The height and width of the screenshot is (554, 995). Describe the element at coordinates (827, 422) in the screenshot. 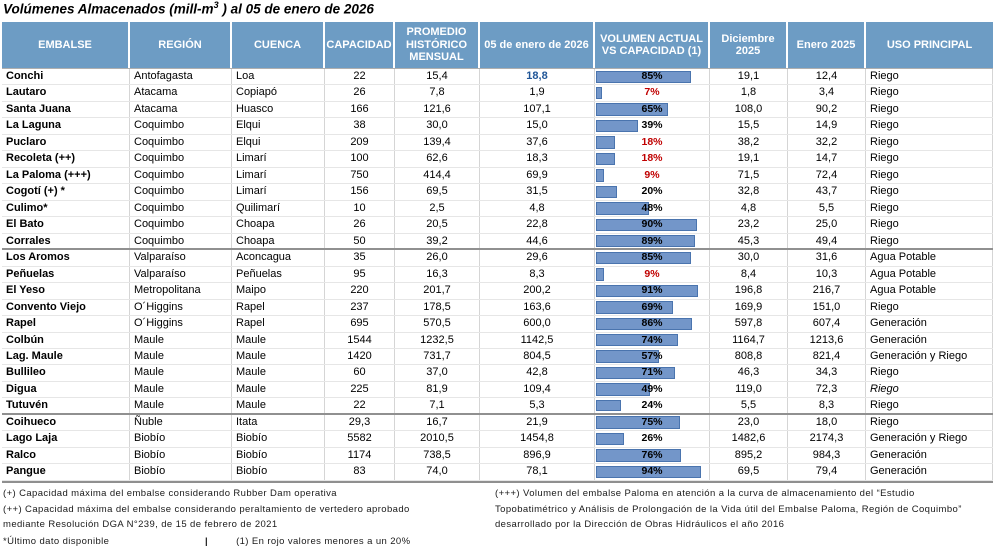

I see `cell-ene: 18,0` at that location.